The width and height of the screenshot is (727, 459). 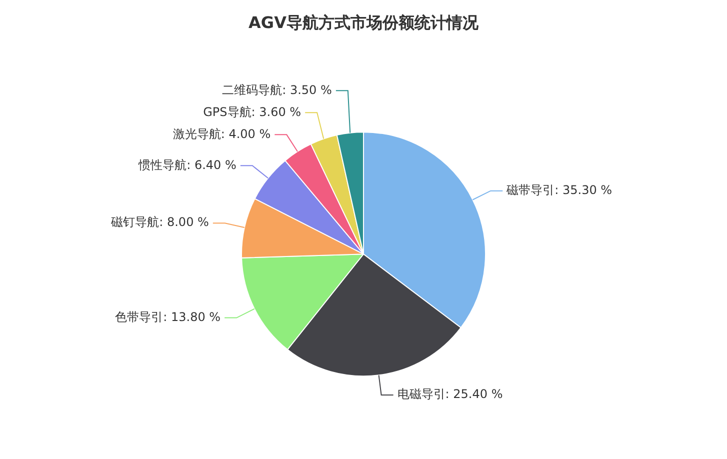 I want to click on slice-label: 磁带导引: 35.30 %, so click(x=559, y=189).